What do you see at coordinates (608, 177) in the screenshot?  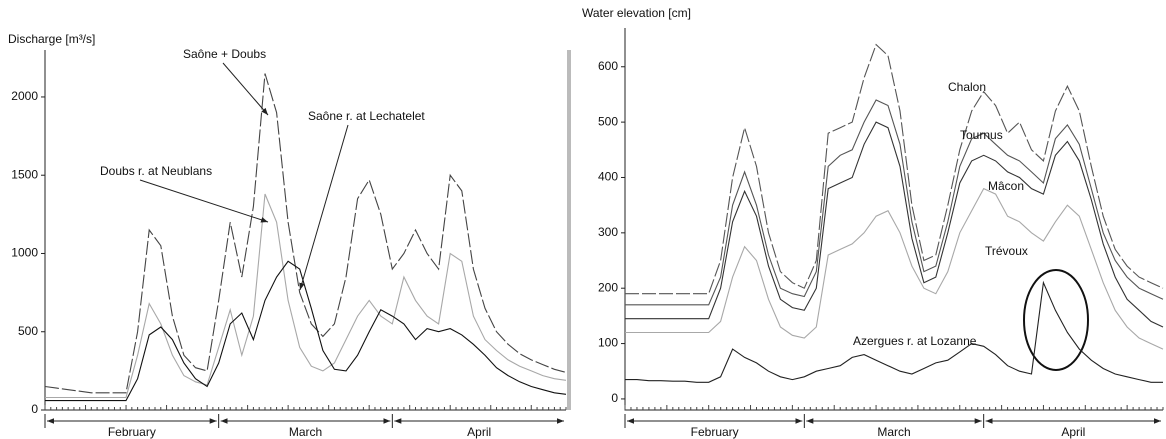 I see `y-tick-label: 400` at bounding box center [608, 177].